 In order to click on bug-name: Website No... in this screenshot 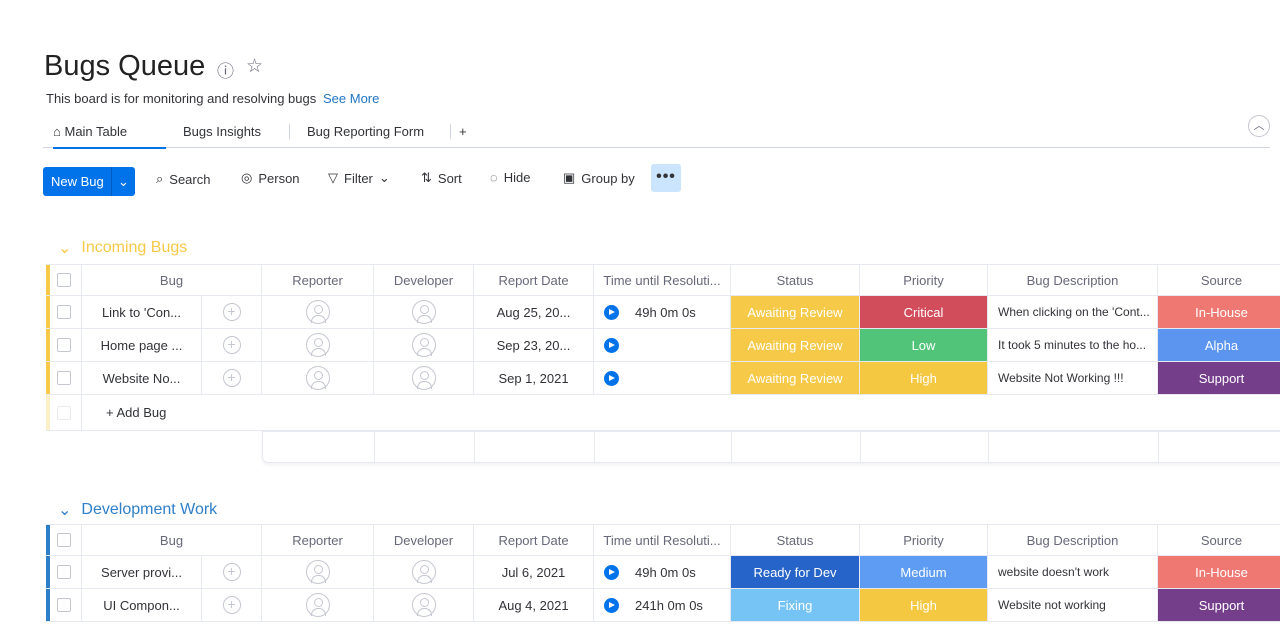, I will do `click(141, 378)`.